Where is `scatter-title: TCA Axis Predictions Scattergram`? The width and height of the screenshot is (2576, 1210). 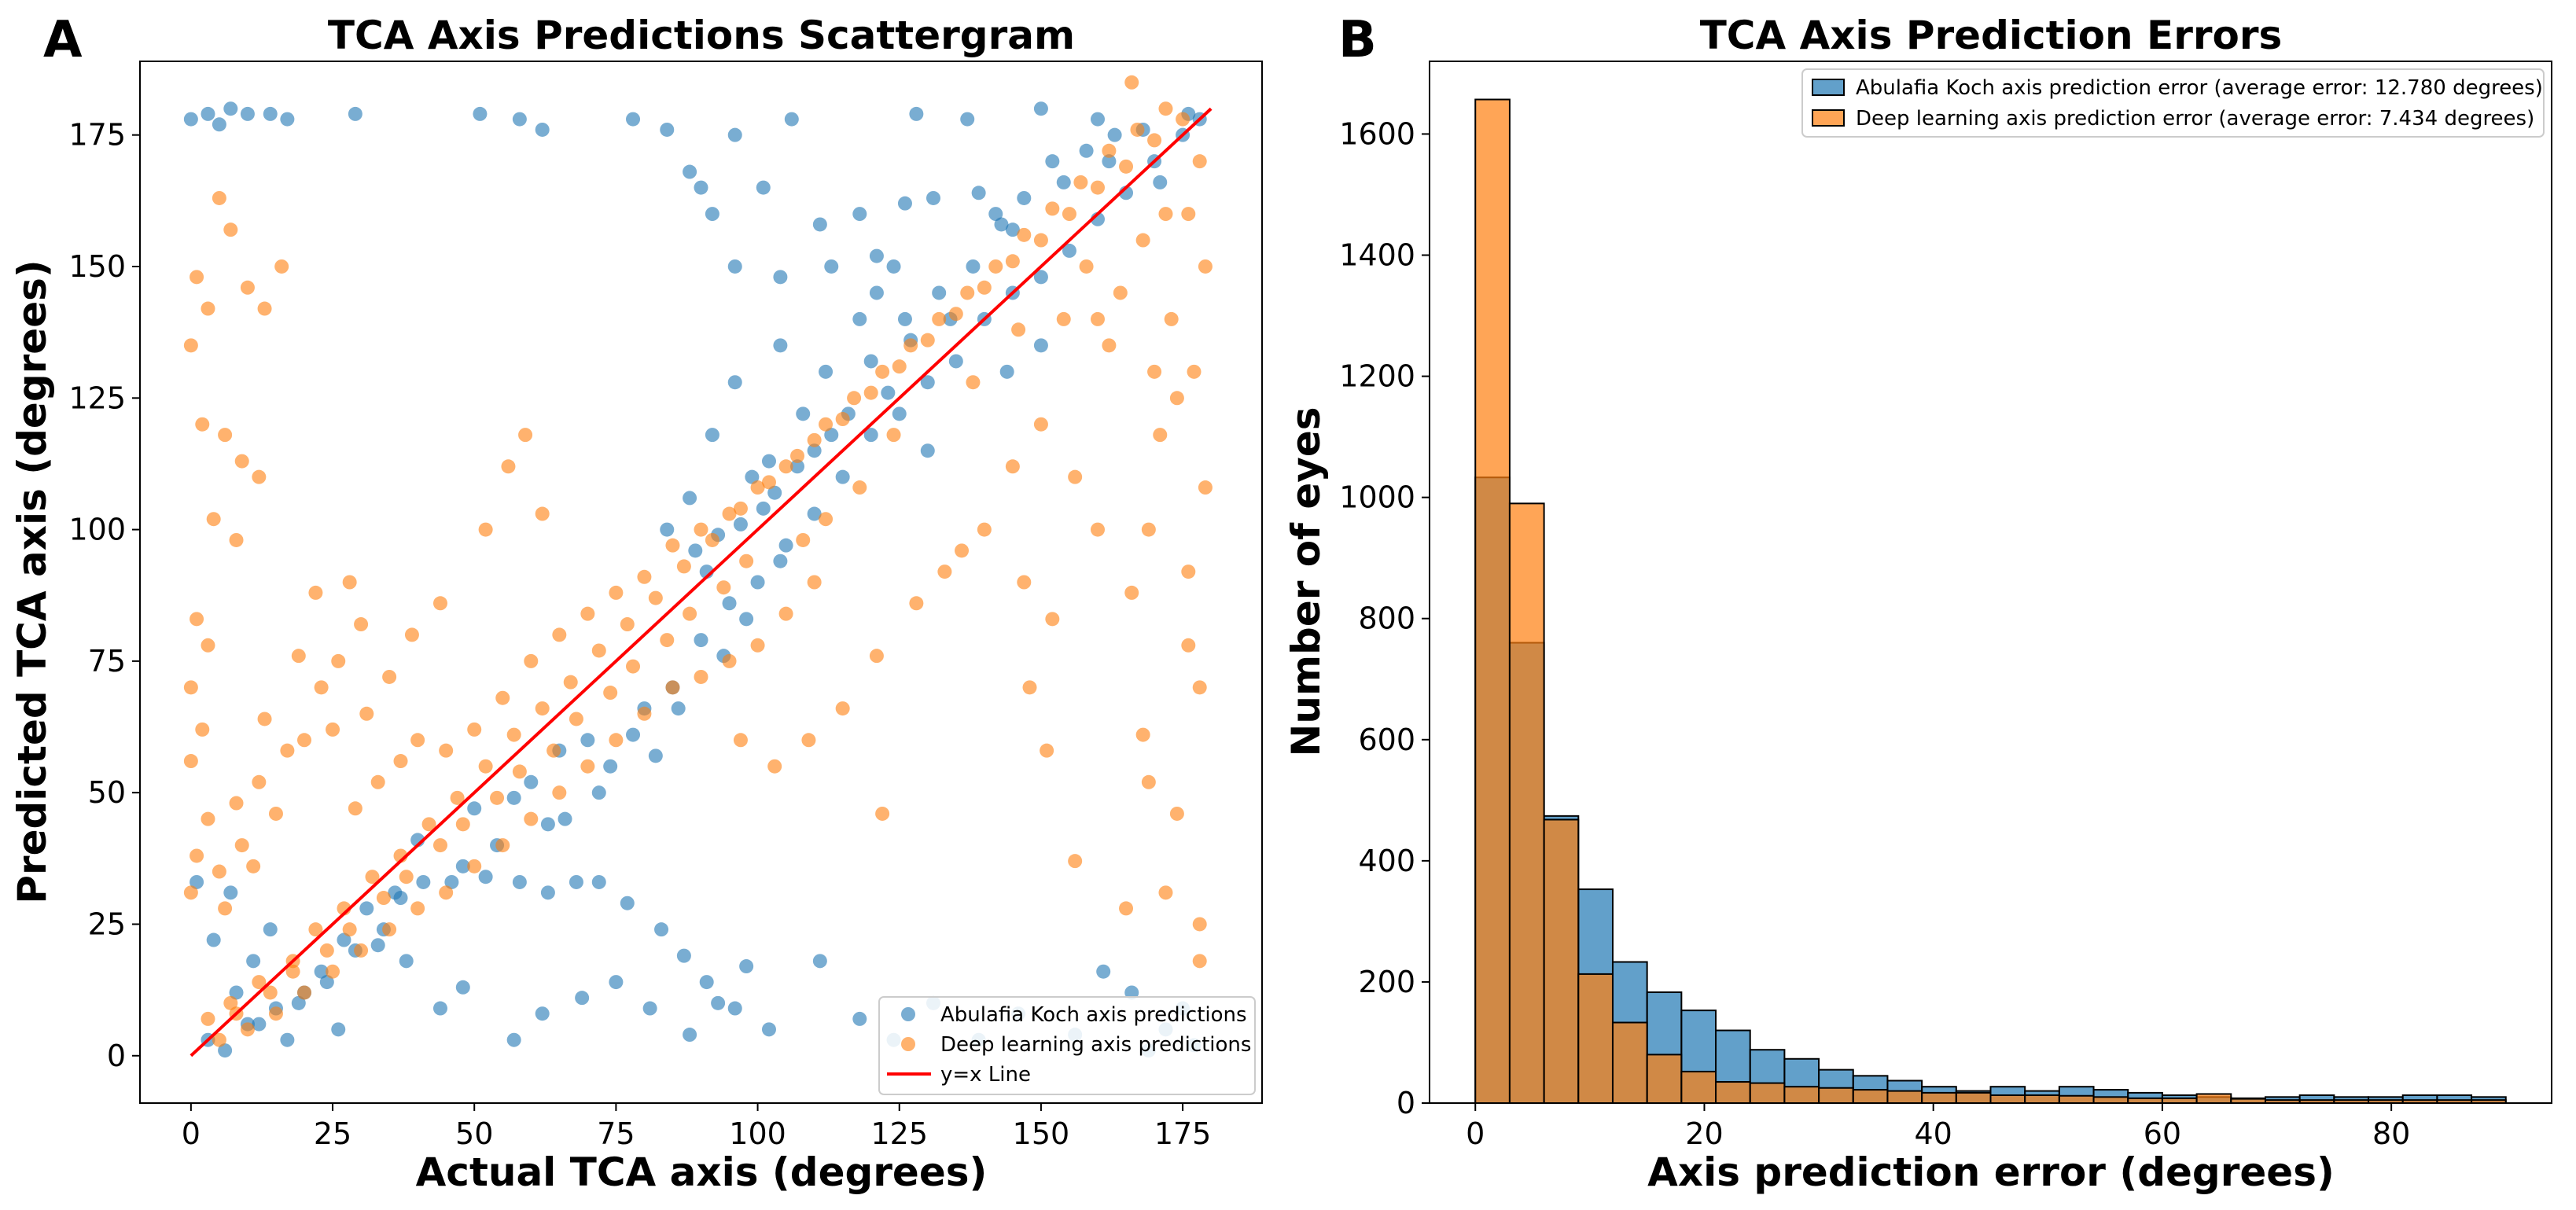 scatter-title: TCA Axis Predictions Scattergram is located at coordinates (702, 35).